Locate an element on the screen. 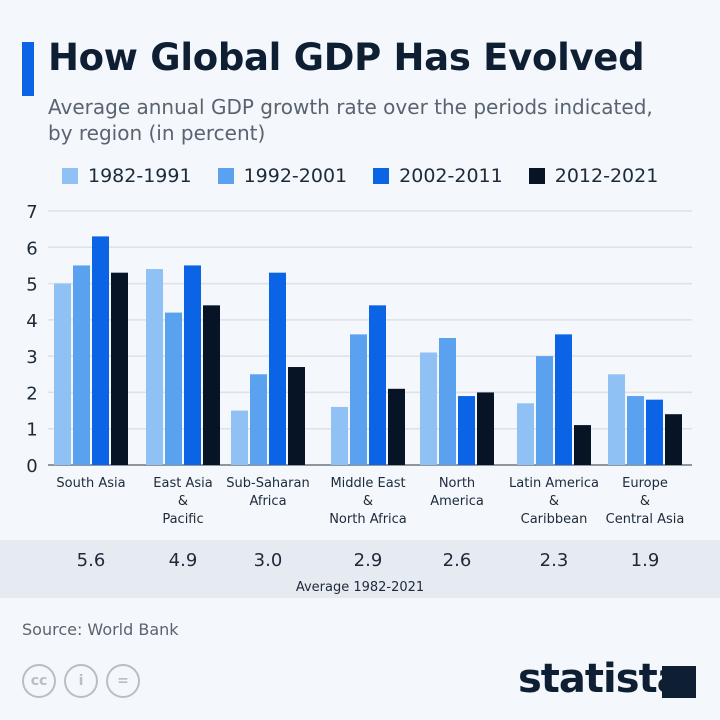  average-value: 2.6 is located at coordinates (457, 560).